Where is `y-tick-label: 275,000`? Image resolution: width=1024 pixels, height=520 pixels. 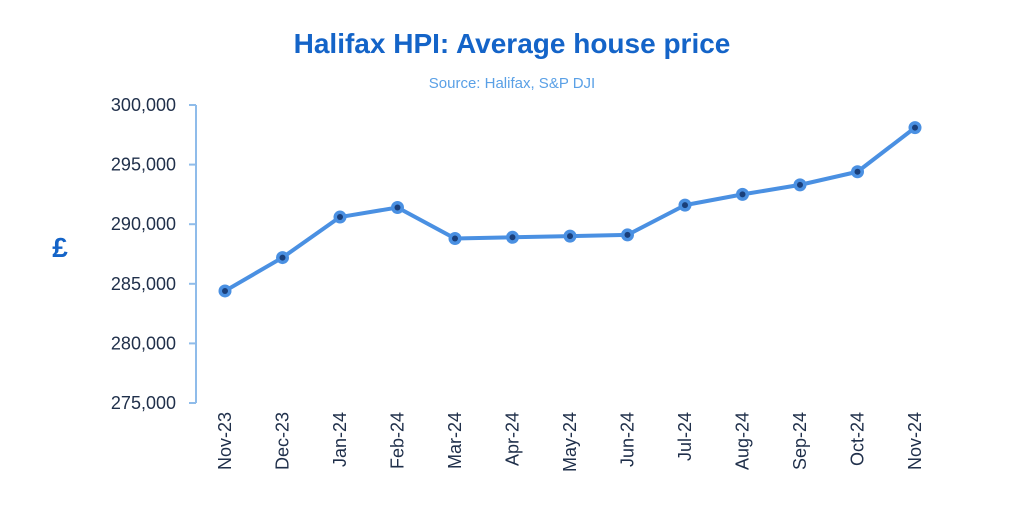
y-tick-label: 275,000 is located at coordinates (143, 403).